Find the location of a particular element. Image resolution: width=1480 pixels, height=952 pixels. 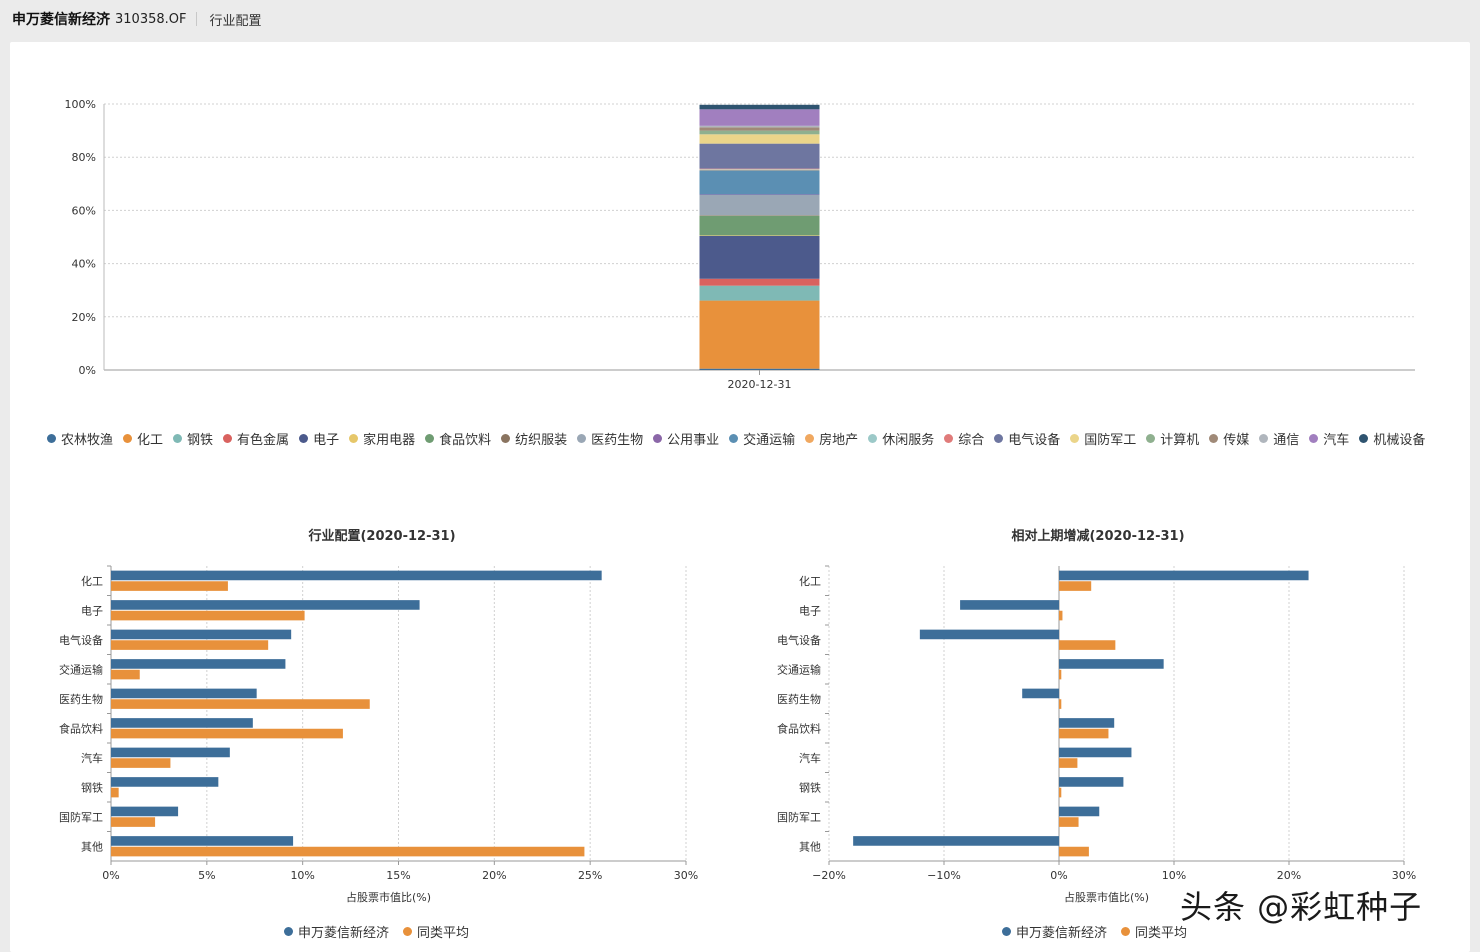

legend-item: 房地产 is located at coordinates (831, 438).